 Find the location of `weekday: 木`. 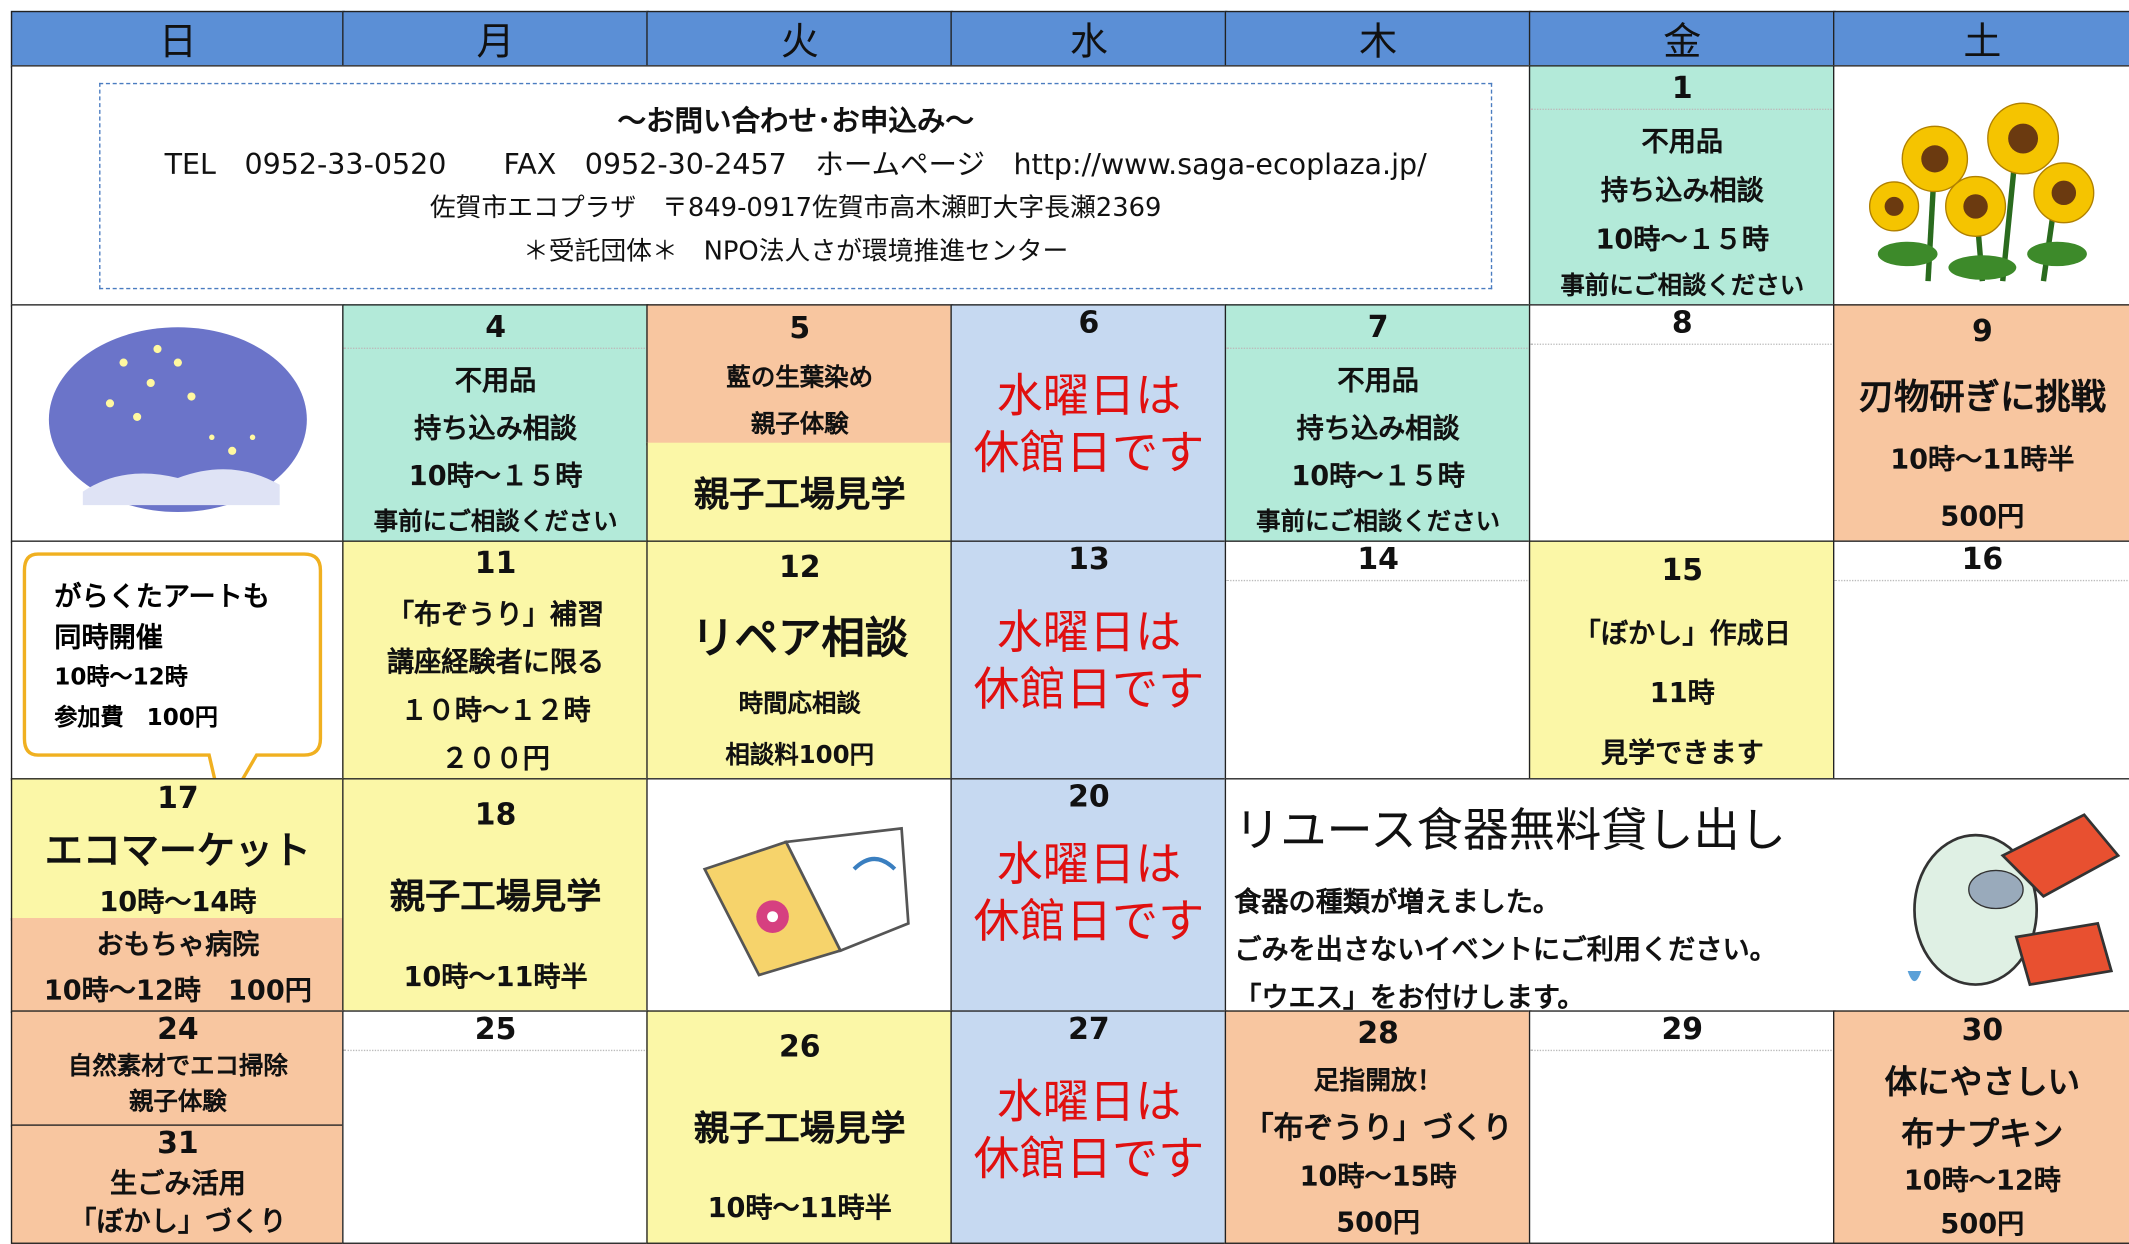

weekday: 木 is located at coordinates (1378, 39).